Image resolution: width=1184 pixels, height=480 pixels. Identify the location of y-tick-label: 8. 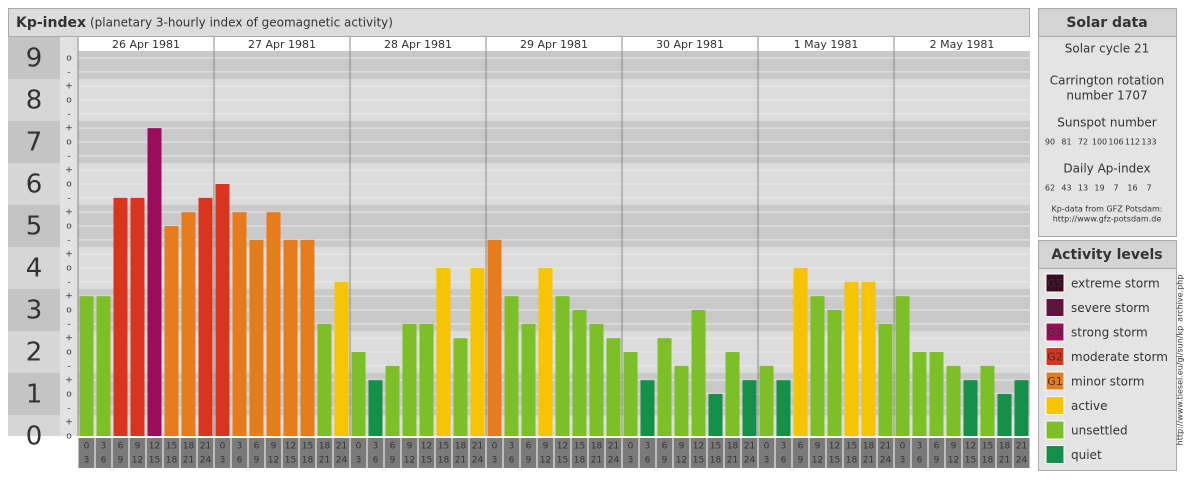
(34, 101).